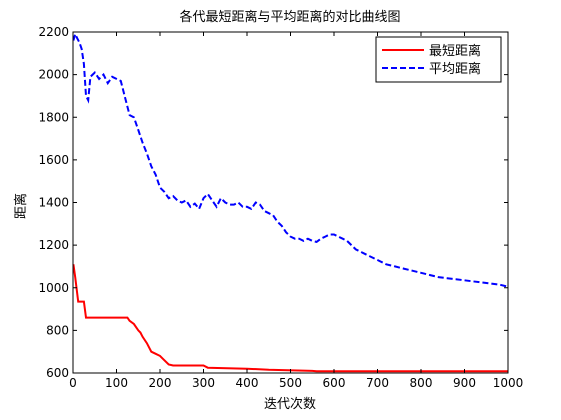 The image size is (561, 420). What do you see at coordinates (247, 383) in the screenshot?
I see `x-tick-label: 400` at bounding box center [247, 383].